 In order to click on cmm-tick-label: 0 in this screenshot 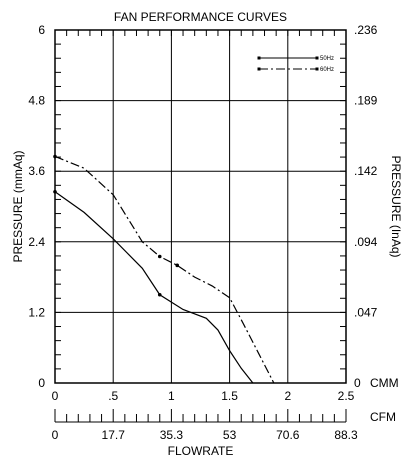, I will do `click(55, 396)`.